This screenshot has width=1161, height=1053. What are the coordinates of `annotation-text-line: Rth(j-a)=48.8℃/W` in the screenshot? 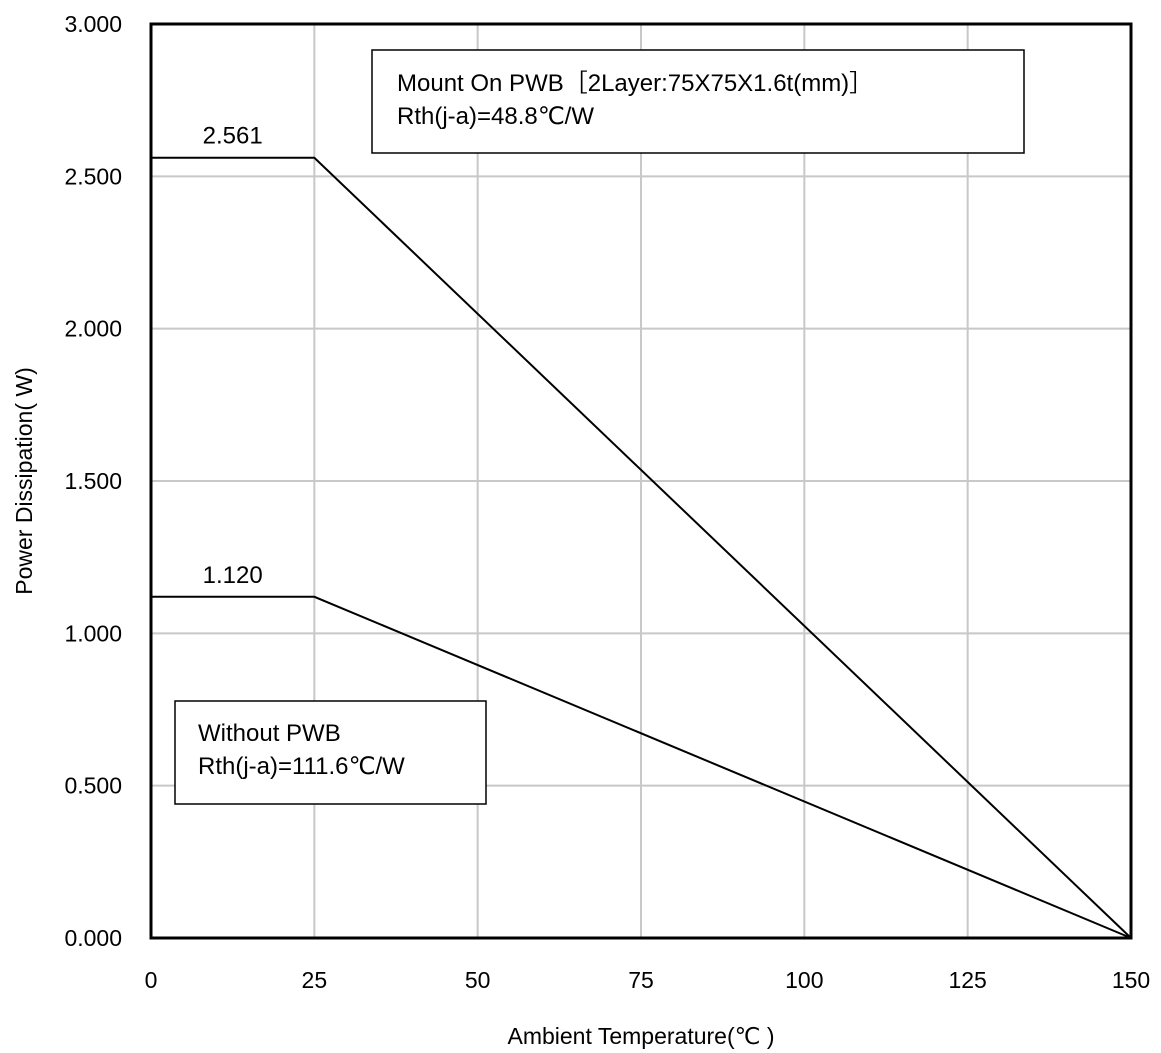 It's located at (495, 116).